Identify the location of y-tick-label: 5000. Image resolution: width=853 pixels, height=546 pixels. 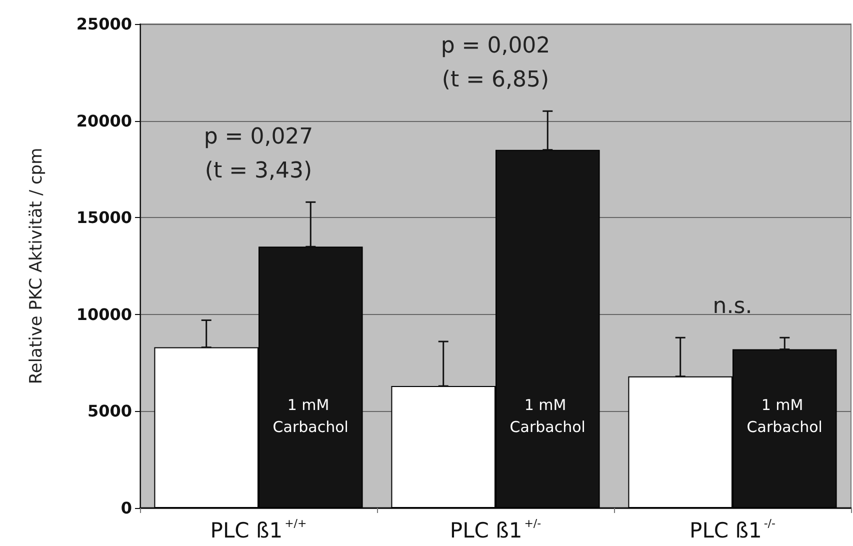
(109, 411).